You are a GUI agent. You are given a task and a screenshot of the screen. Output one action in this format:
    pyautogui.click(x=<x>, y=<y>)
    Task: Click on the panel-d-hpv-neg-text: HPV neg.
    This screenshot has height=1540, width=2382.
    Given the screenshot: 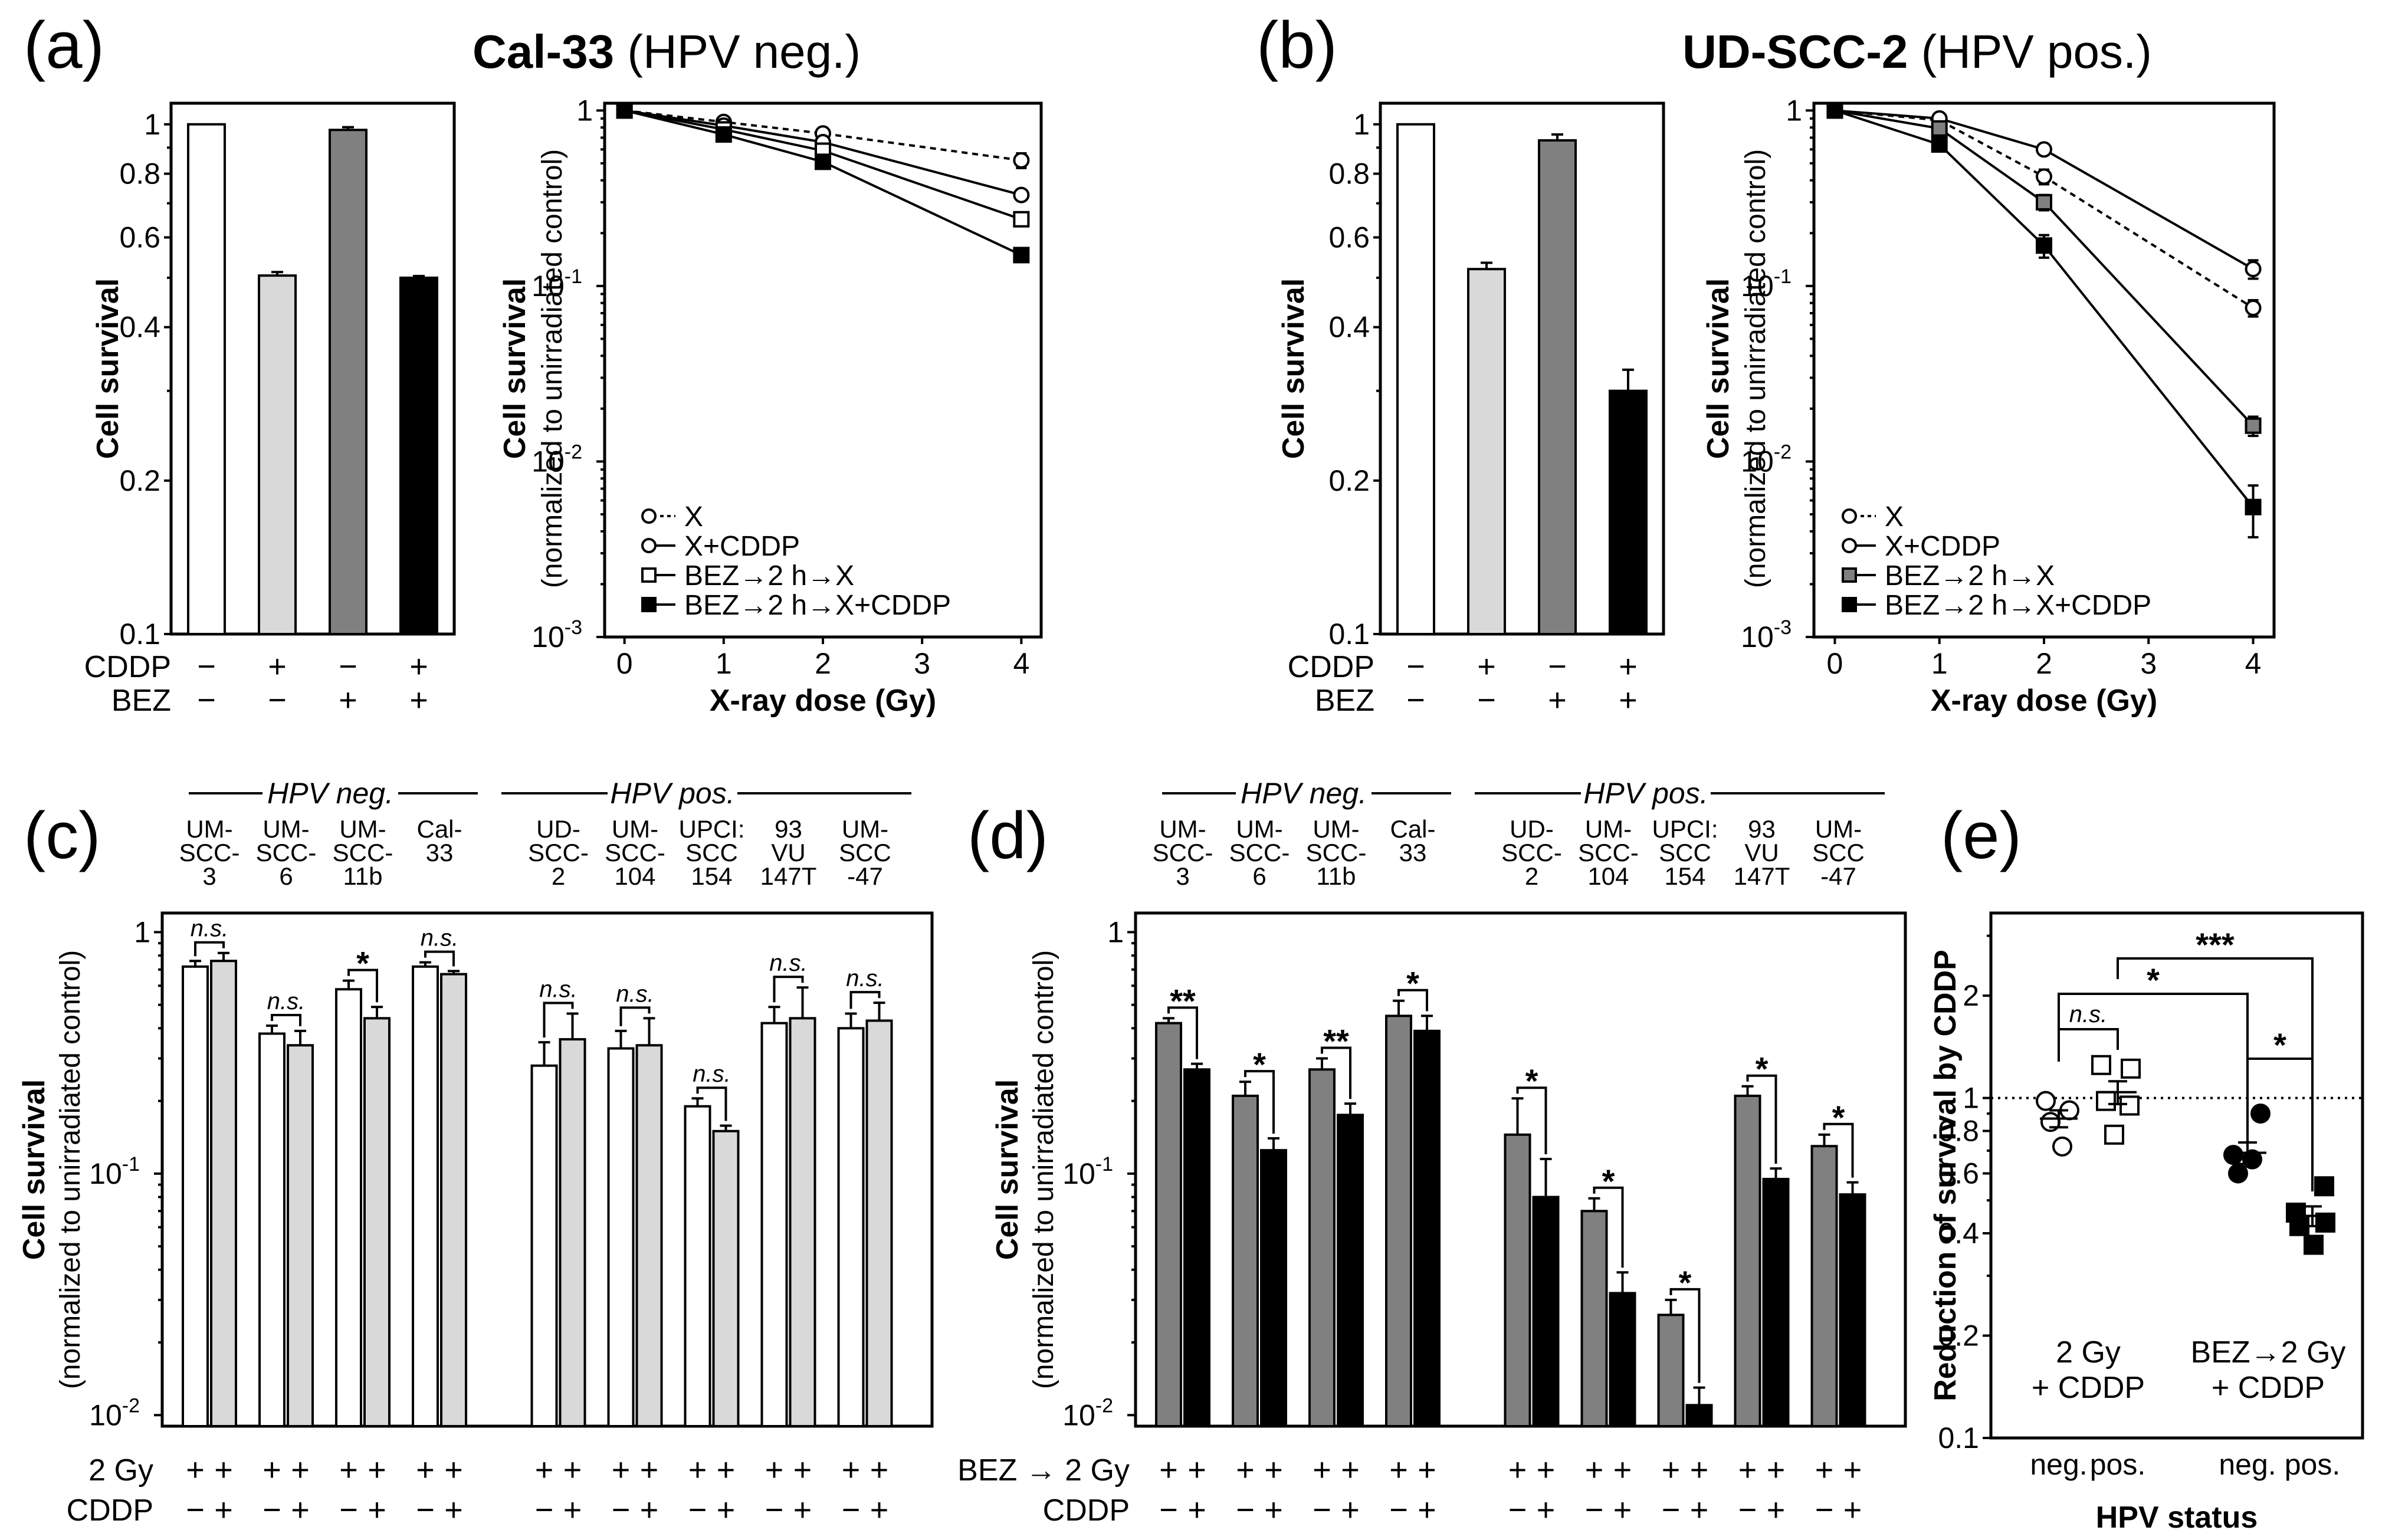 What is the action you would take?
    pyautogui.click(x=1304, y=793)
    